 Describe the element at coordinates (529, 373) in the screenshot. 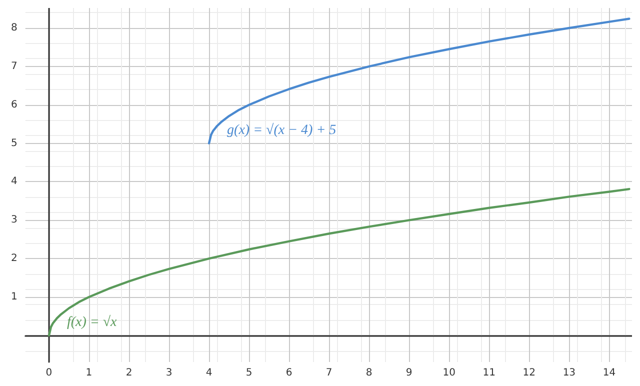

I see `x-tick-label: 12` at that location.